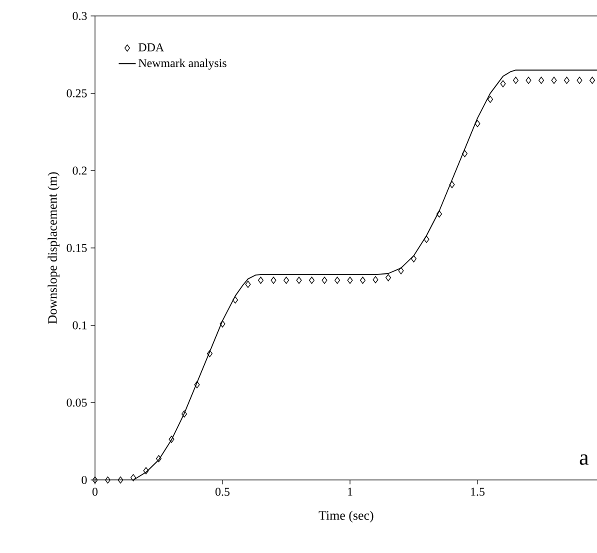  What do you see at coordinates (76, 248) in the screenshot?
I see `y-tick-label: 0.15` at bounding box center [76, 248].